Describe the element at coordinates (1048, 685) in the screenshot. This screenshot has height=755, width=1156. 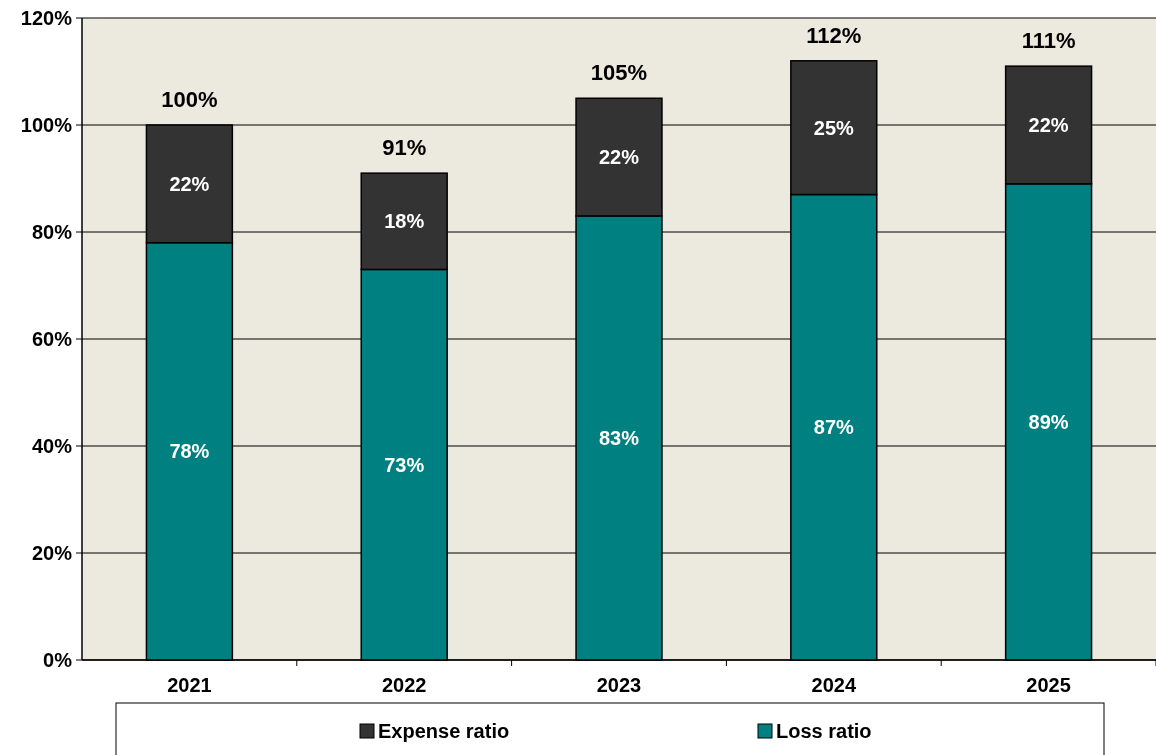
I see `x-tick-label: 2025` at that location.